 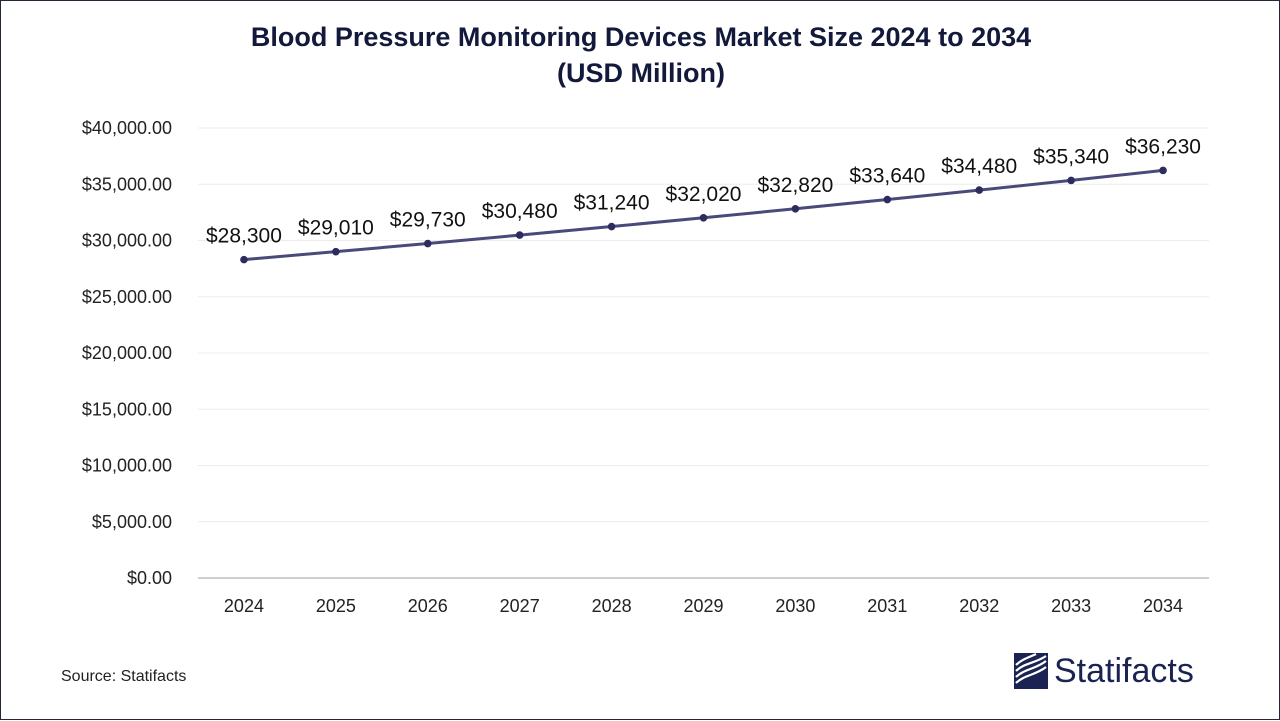 What do you see at coordinates (428, 220) in the screenshot?
I see `data-label: $29,730` at bounding box center [428, 220].